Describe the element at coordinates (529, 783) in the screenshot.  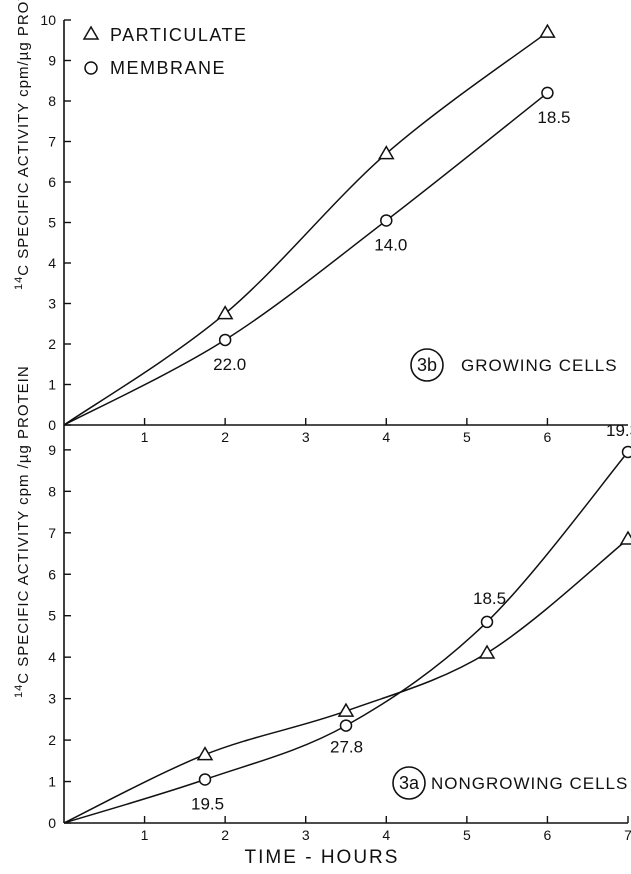
I see `panel-title: NONGROWING CELLS` at that location.